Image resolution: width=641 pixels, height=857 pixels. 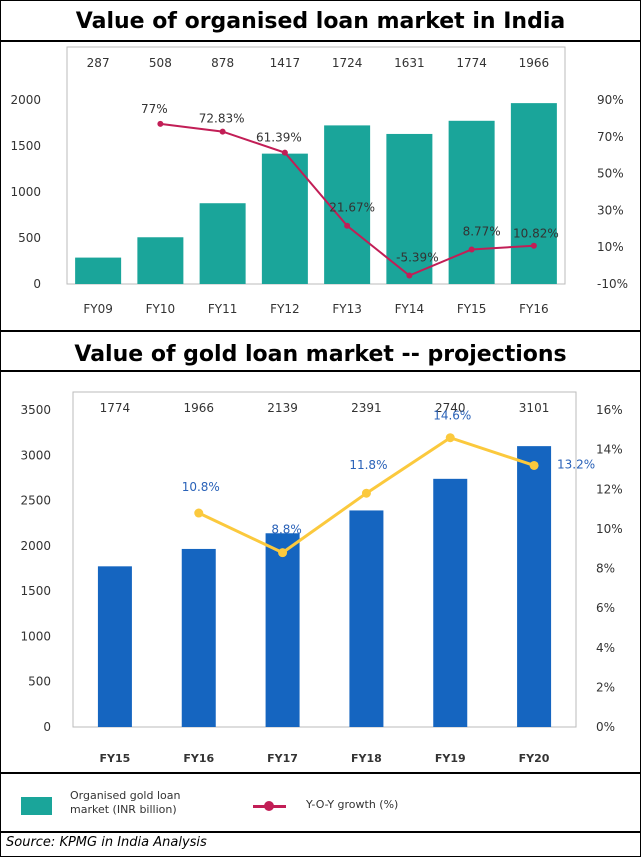 I want to click on growth-label: 72.83%, so click(x=222, y=119).